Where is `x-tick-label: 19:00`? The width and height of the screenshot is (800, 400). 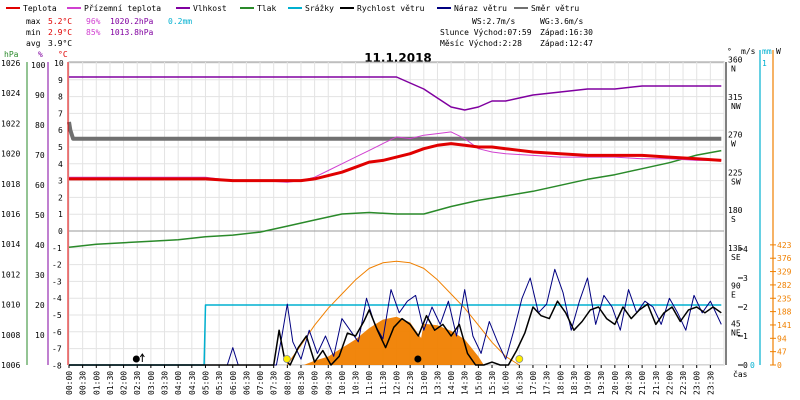
x-tick-label: 19:00 is located at coordinates (588, 383).